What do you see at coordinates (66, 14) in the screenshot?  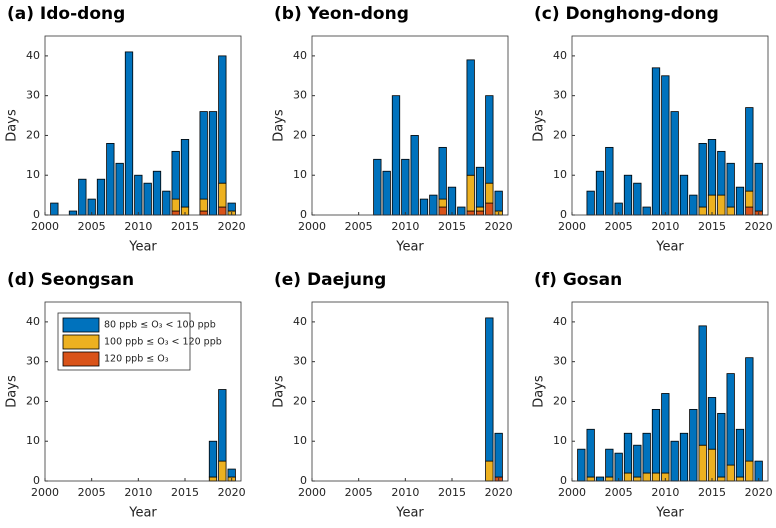 I see `panel-title: (a) Ido-dong` at bounding box center [66, 14].